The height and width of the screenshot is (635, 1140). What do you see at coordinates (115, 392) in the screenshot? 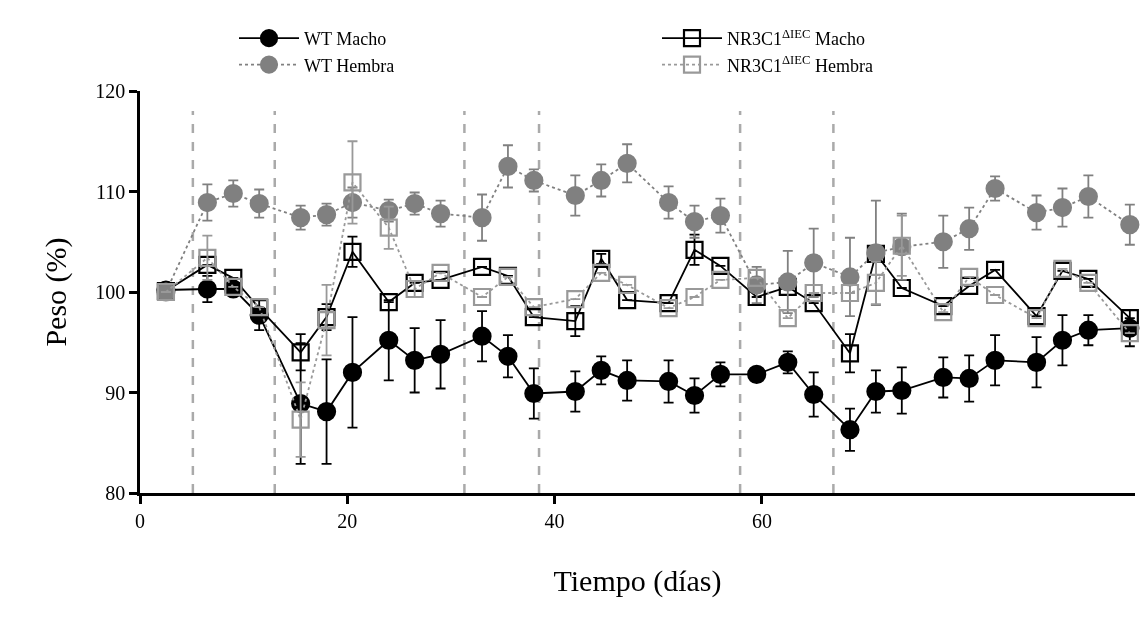
I see `y-tick-label: 90` at bounding box center [115, 392].